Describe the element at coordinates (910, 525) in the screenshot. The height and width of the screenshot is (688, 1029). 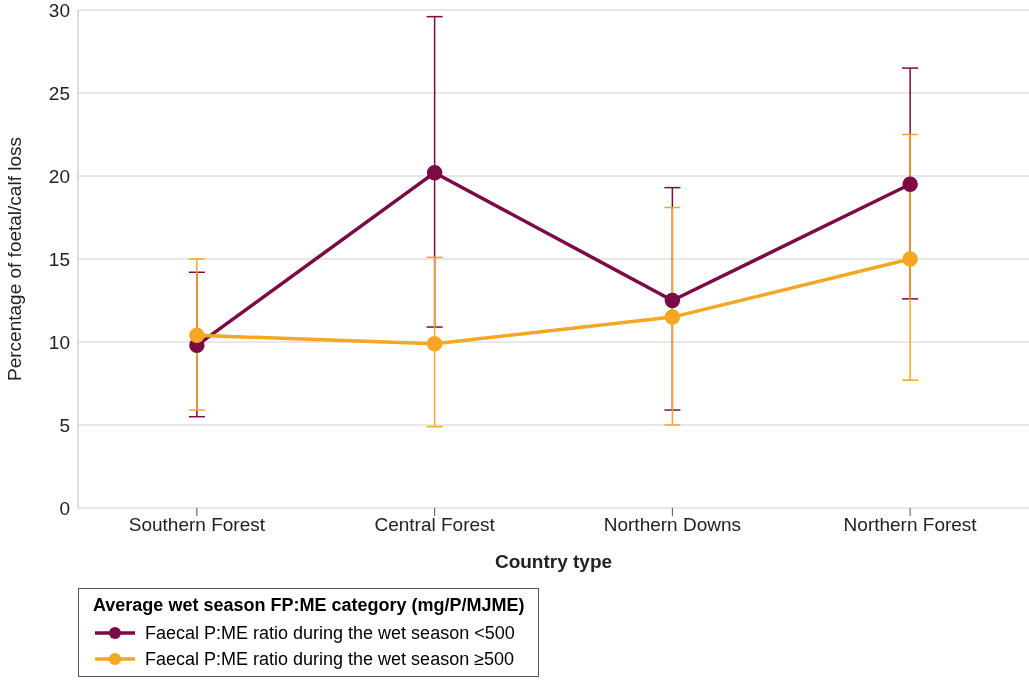
I see `x-tick-label: Northern Forest` at that location.